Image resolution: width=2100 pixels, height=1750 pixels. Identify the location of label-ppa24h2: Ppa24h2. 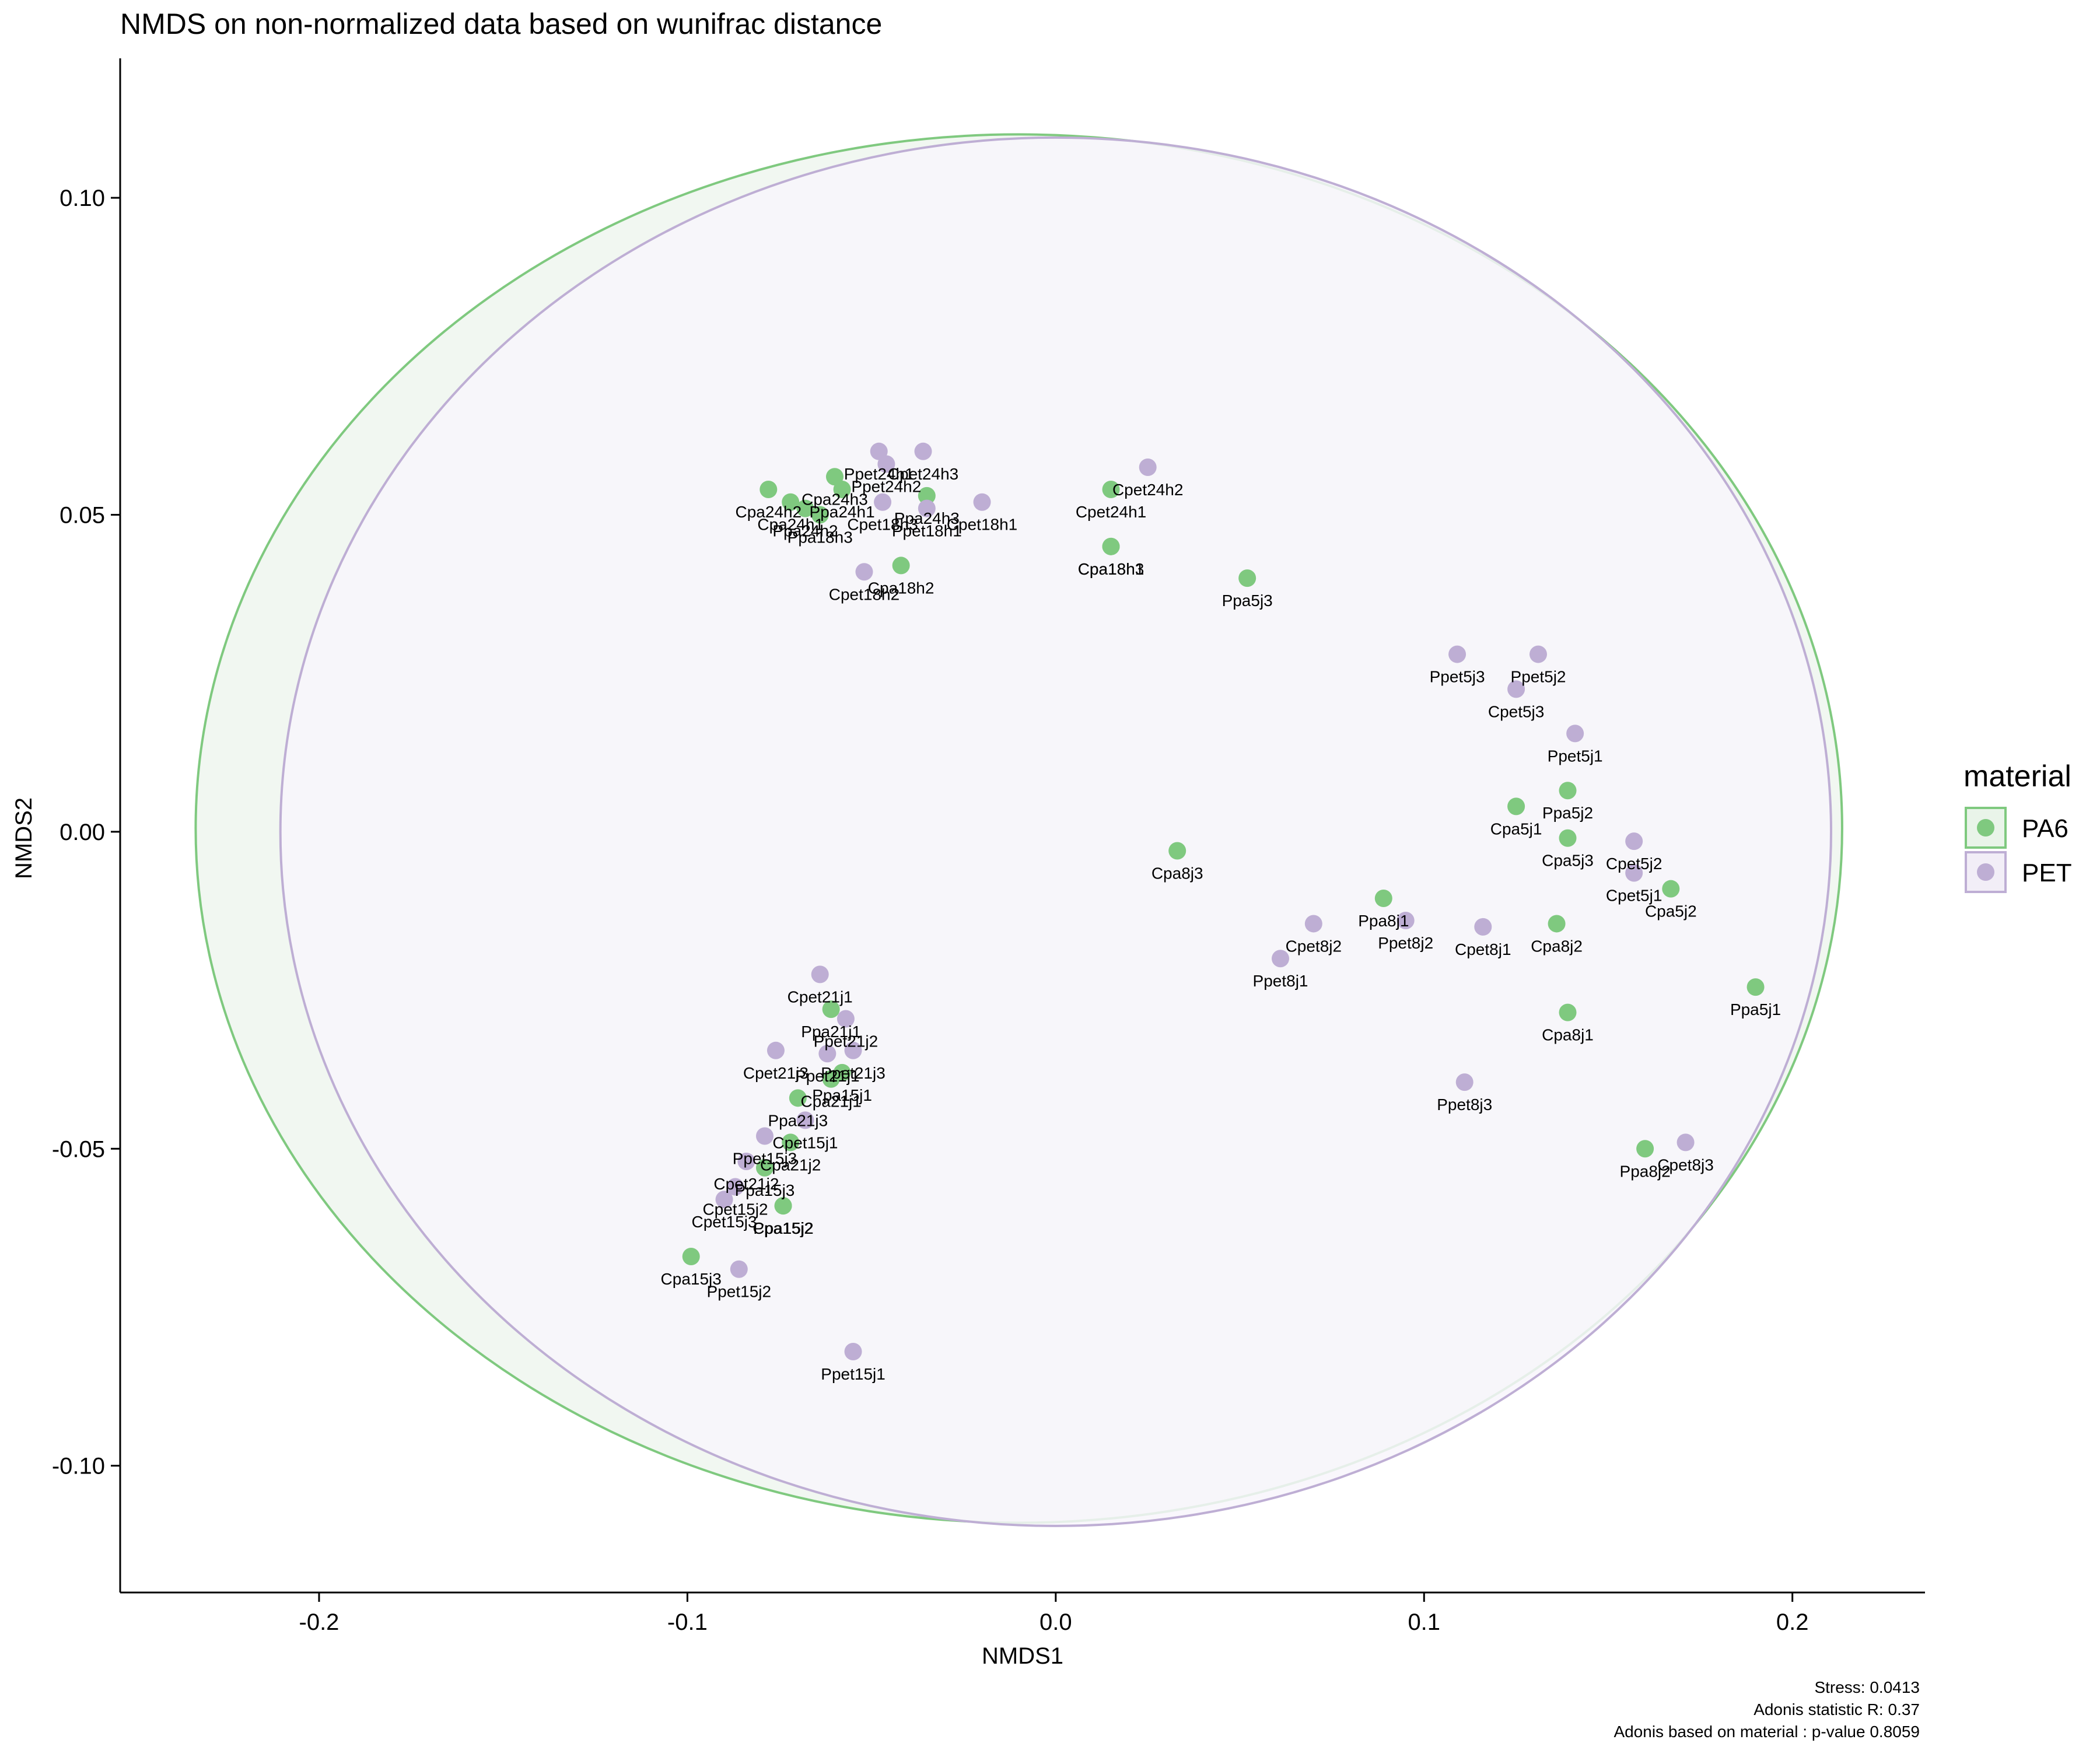
(805, 531).